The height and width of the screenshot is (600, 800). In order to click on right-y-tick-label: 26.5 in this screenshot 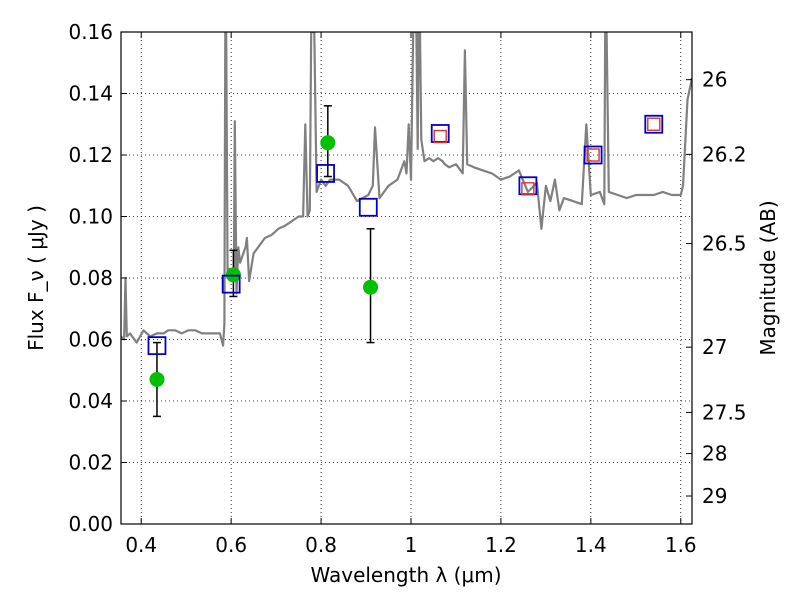, I will do `click(724, 244)`.